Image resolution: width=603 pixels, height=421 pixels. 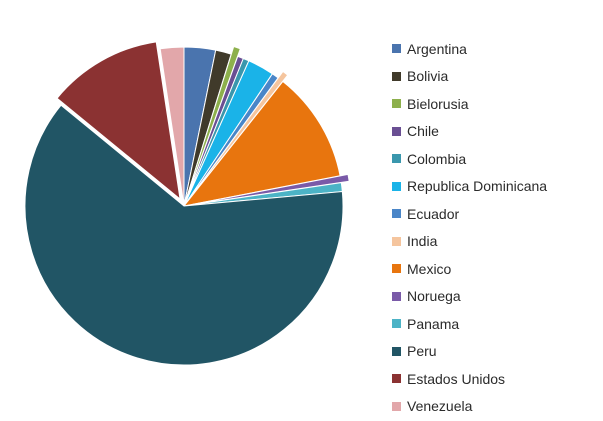 I want to click on legend-item-republica-dominicana: Republica Dominicana, so click(x=469, y=187).